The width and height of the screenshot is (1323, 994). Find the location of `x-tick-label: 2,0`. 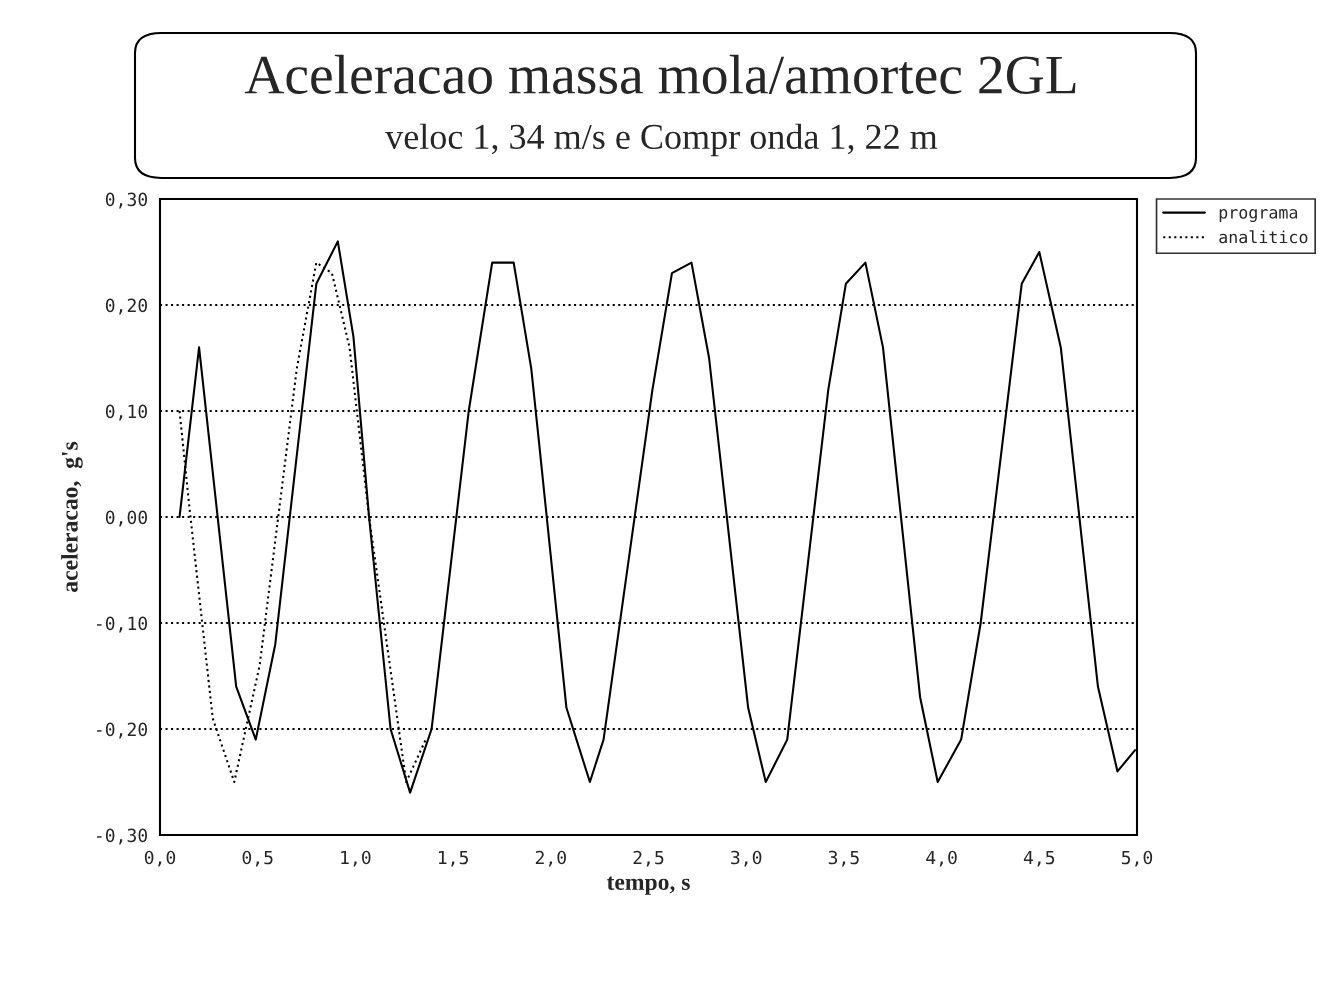

x-tick-label: 2,0 is located at coordinates (550, 858).